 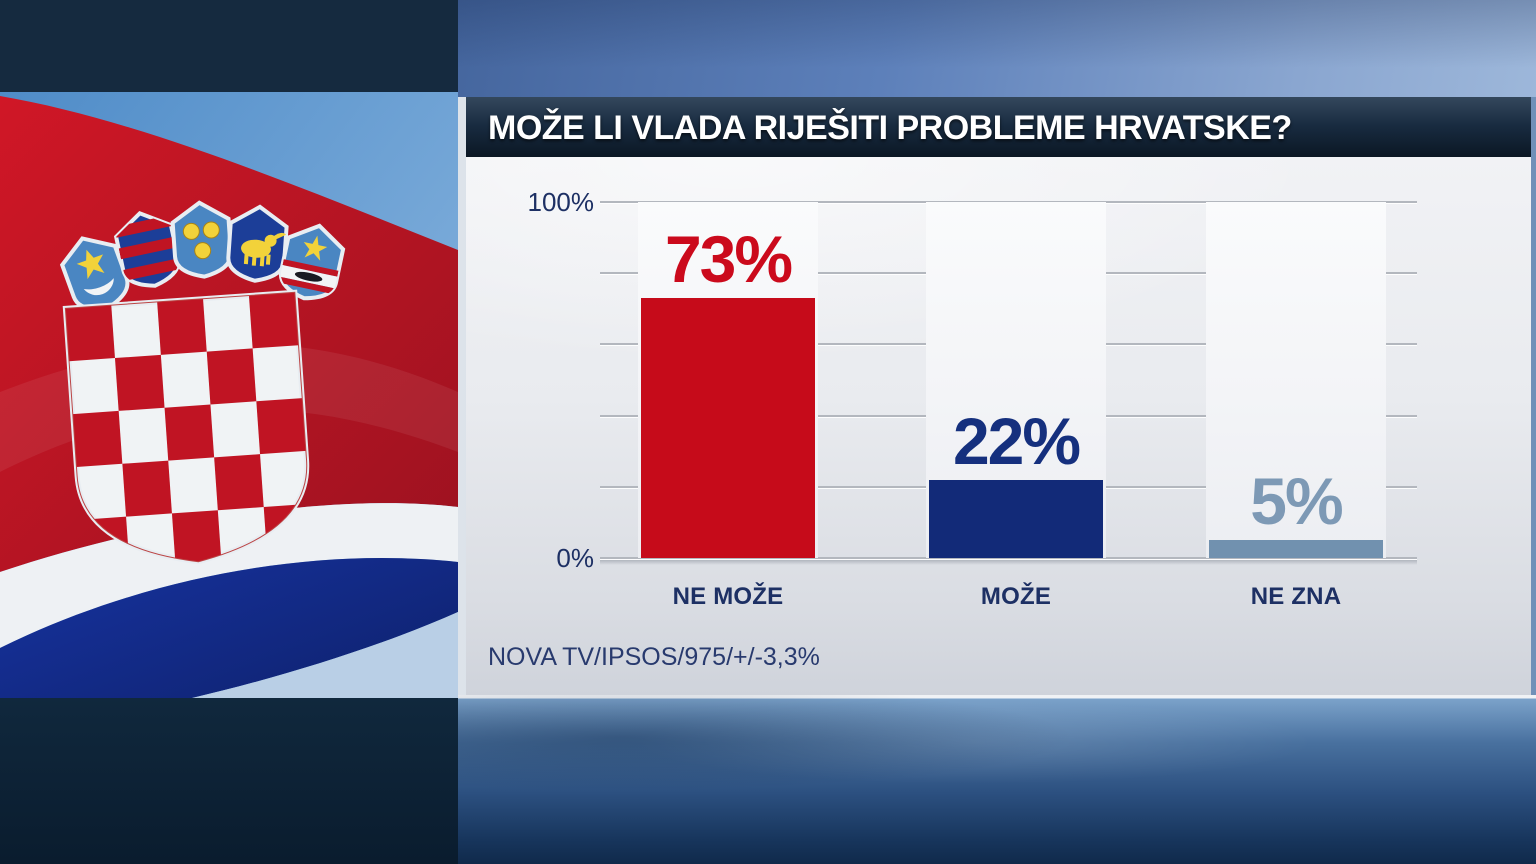 What do you see at coordinates (1016, 441) in the screenshot?
I see `bar-value-label: 22%` at bounding box center [1016, 441].